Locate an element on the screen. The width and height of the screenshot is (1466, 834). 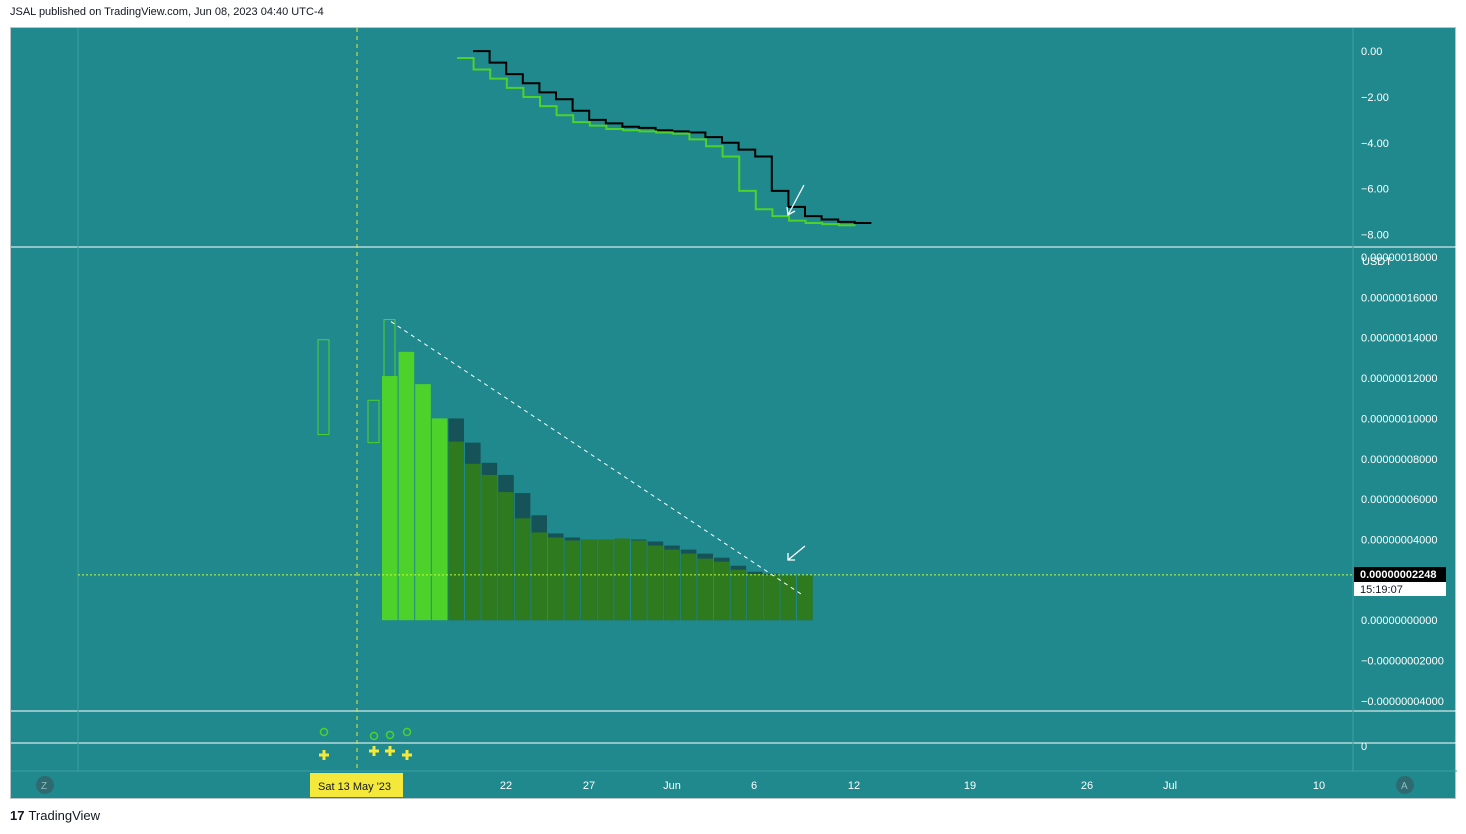
top-ytick-label: −2.00 is located at coordinates (1375, 98).